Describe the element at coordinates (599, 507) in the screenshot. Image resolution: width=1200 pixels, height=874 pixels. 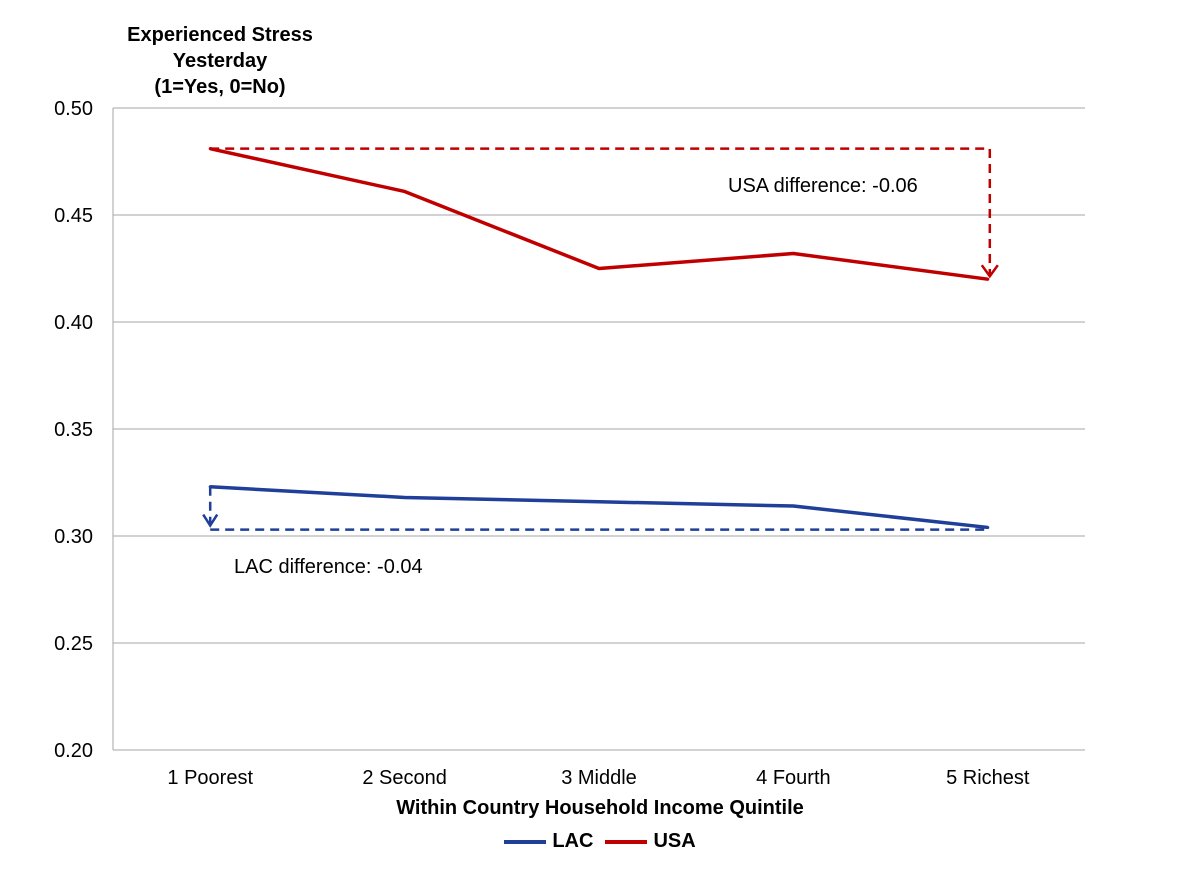
I see `series-line-lac` at that location.